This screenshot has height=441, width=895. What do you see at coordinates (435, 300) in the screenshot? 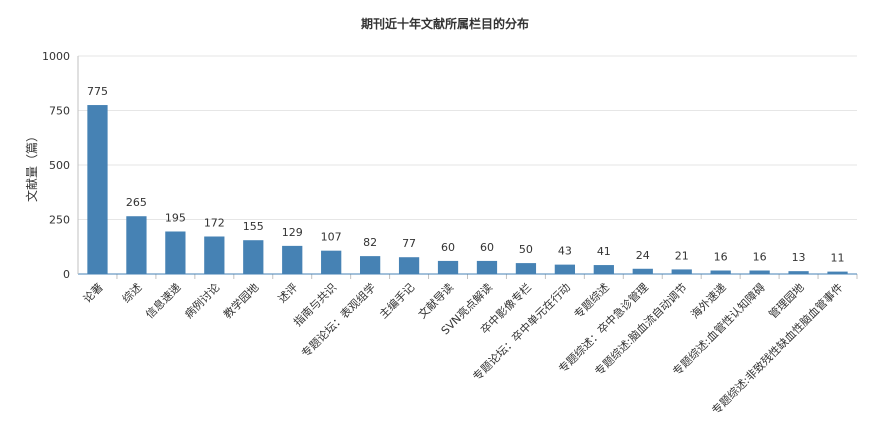
I see `x-tick-label: 文献导读` at bounding box center [435, 300].